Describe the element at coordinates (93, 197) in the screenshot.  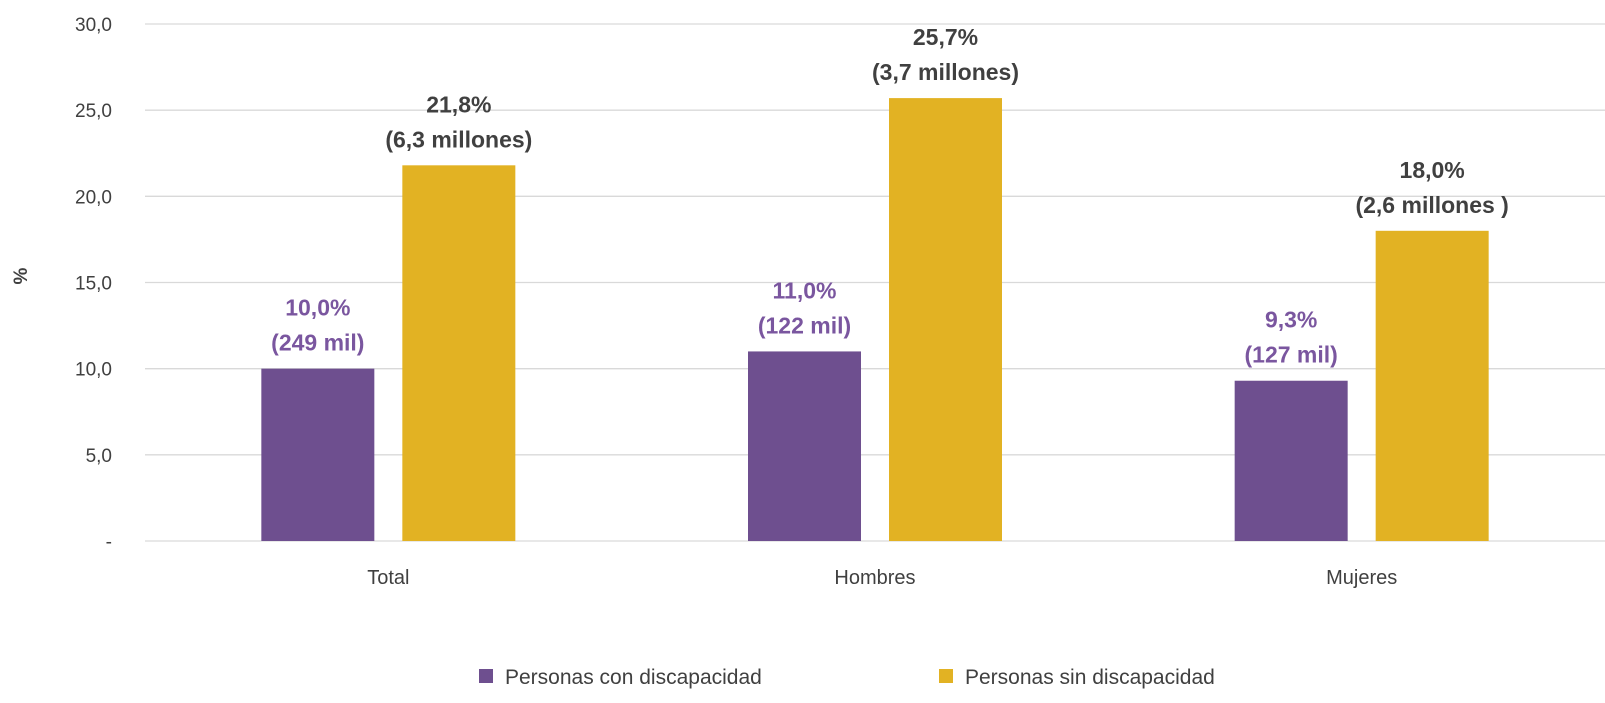
I see `y-tick-label: 20,0` at that location.